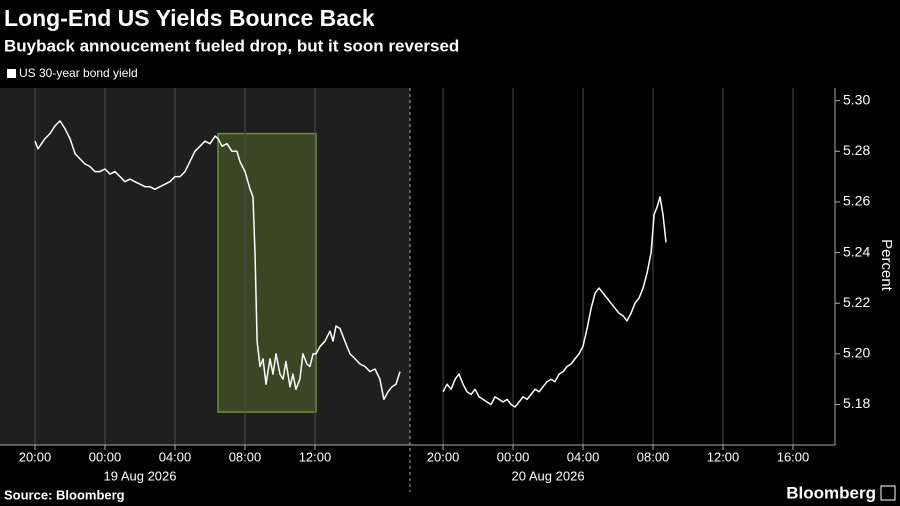 Image resolution: width=900 pixels, height=506 pixels. Describe the element at coordinates (856, 150) in the screenshot. I see `y-tick-label: 5.28` at that location.